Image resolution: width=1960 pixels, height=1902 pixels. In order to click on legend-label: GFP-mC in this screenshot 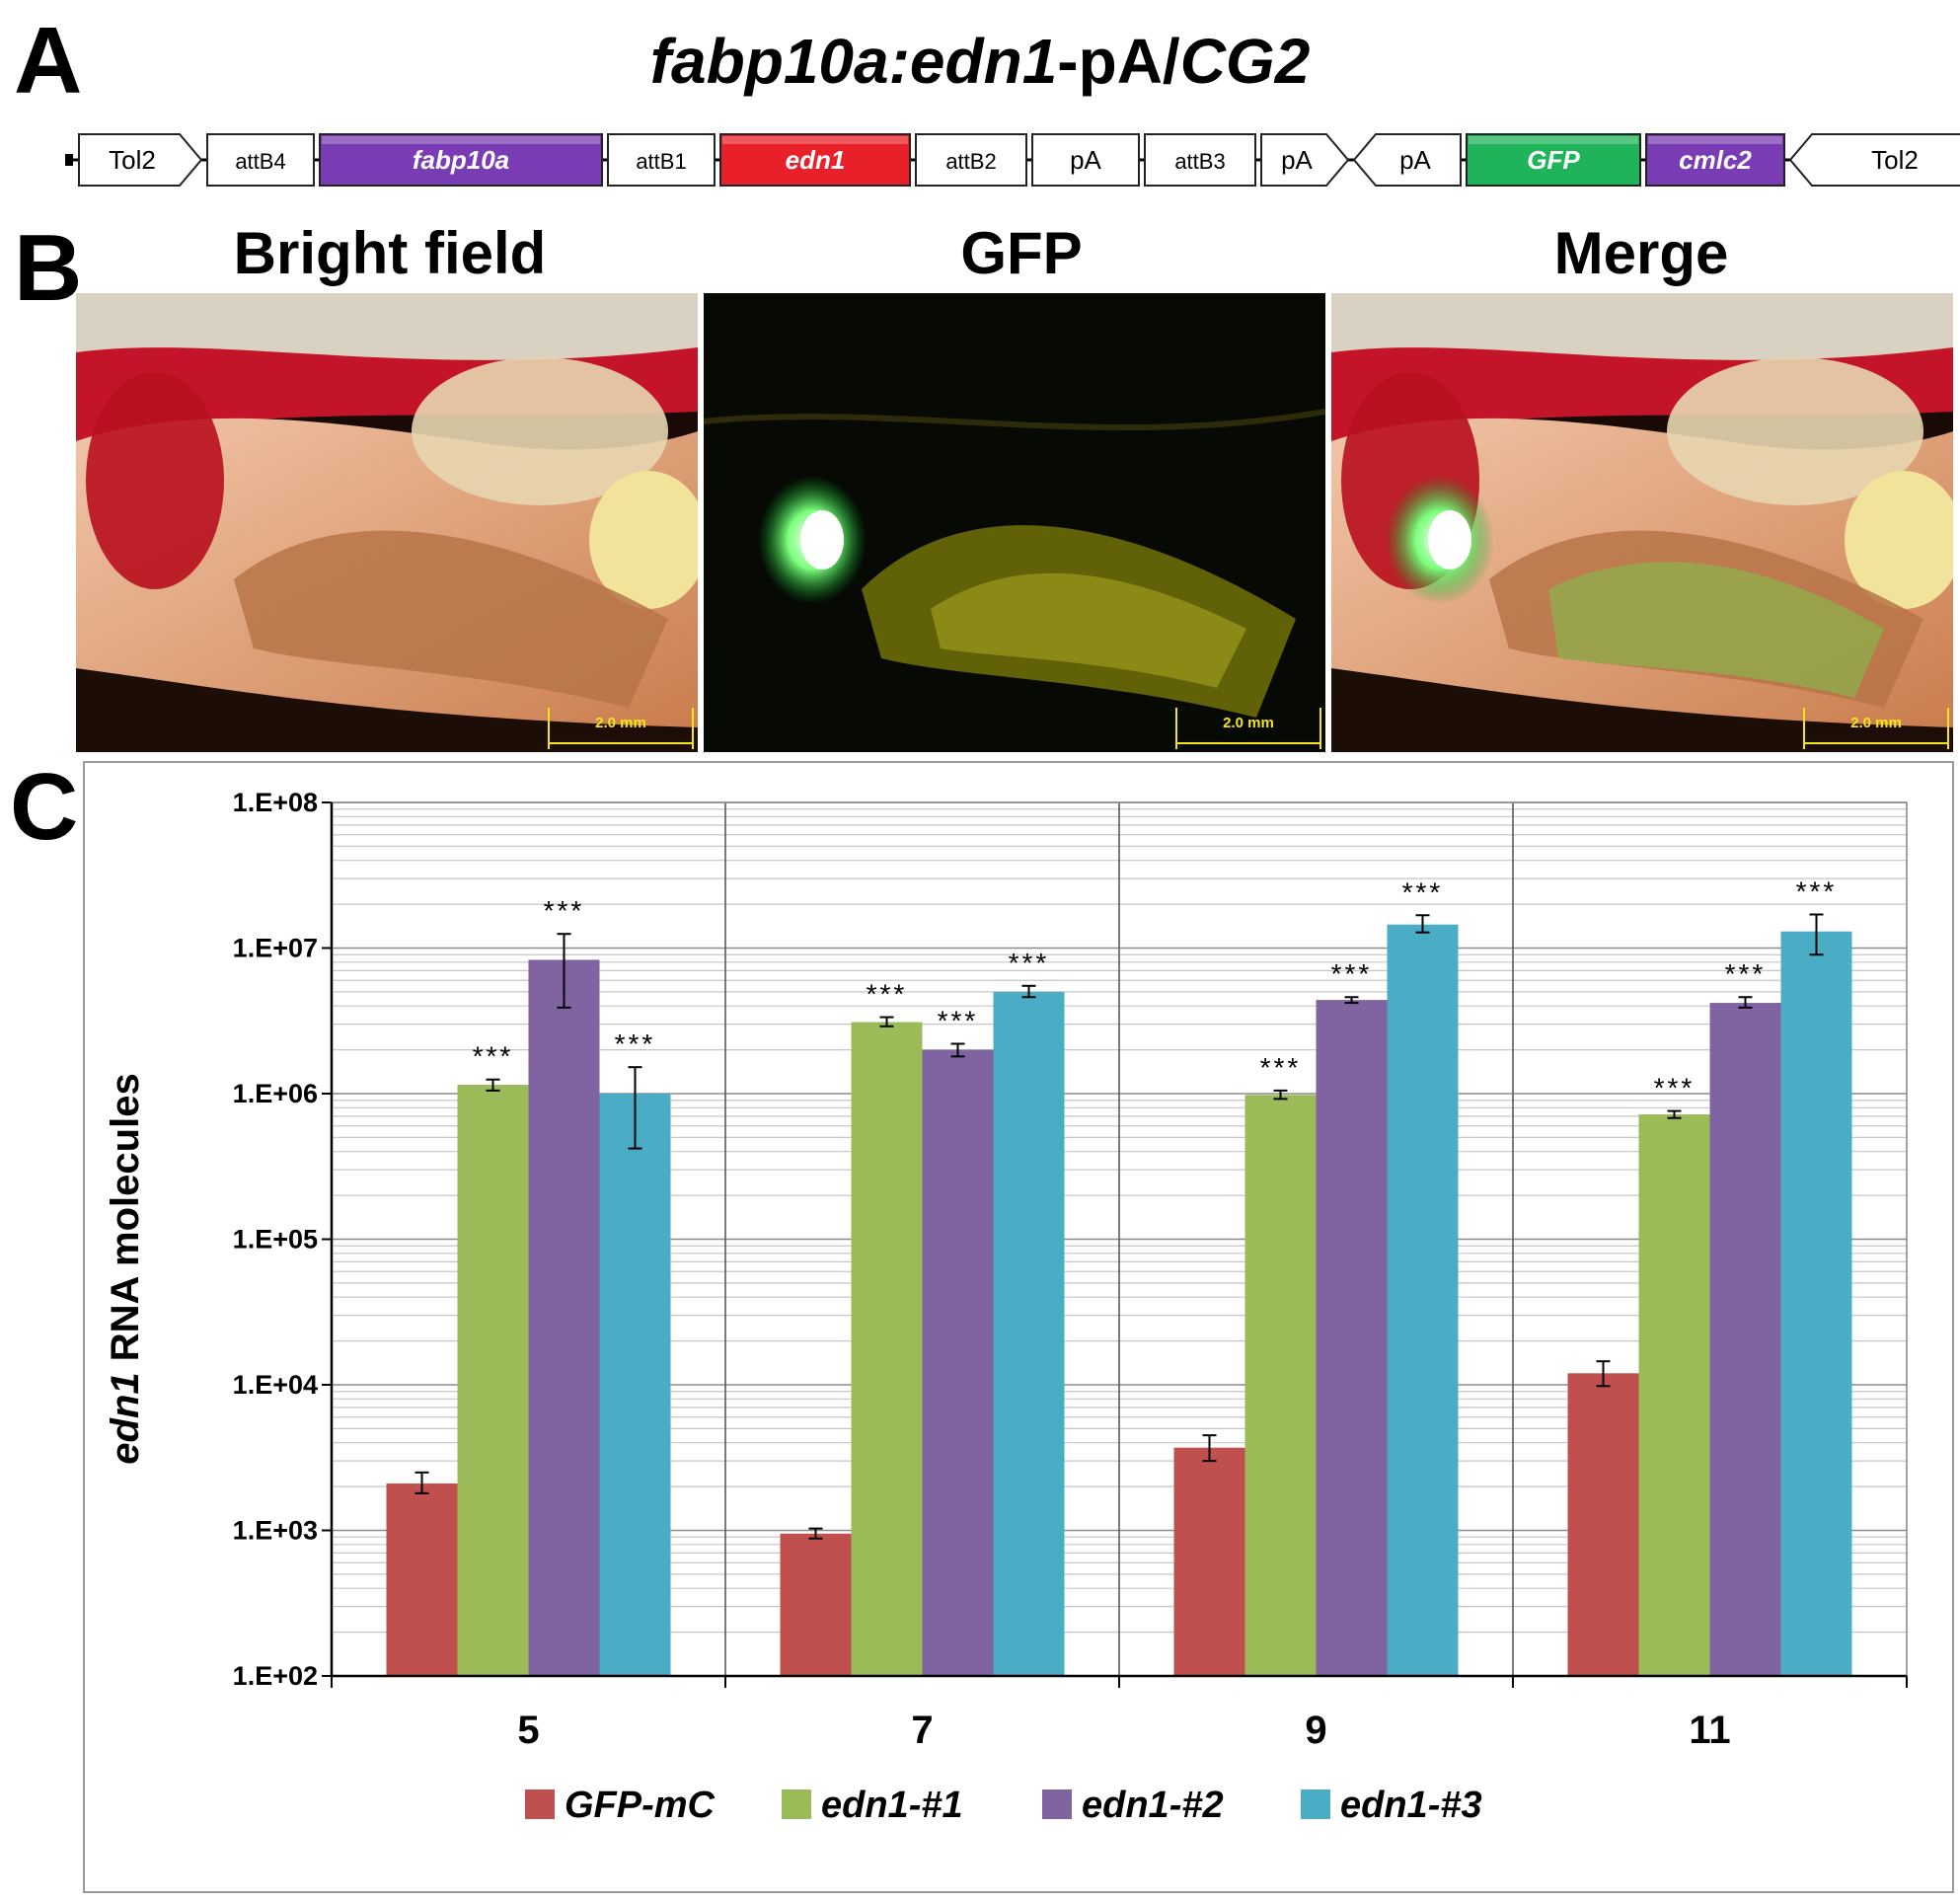, I will do `click(640, 1805)`.